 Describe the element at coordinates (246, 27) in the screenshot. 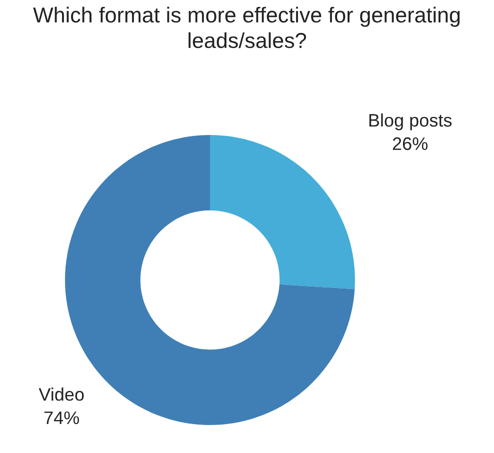

I see `chart-title: Which format is more effective for generating leads/sales?` at that location.